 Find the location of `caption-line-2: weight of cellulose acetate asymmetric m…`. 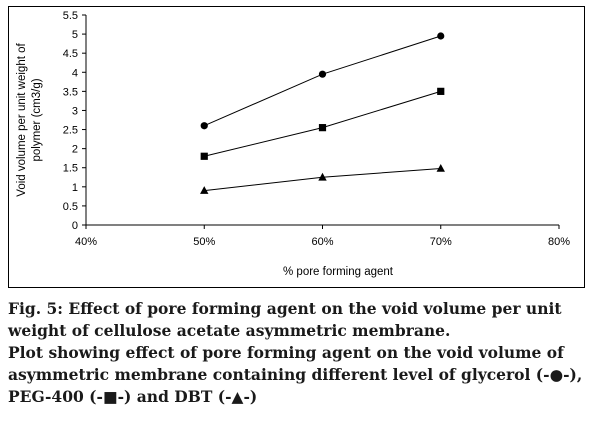

caption-line-2: weight of cellulose acetate asymmetric m… is located at coordinates (229, 330).